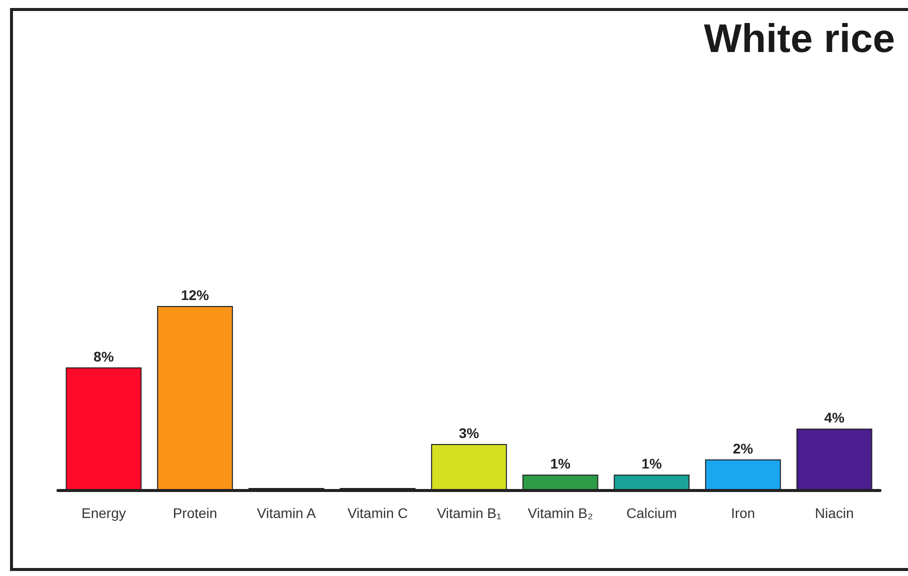  Describe the element at coordinates (469, 433) in the screenshot. I see `data-label: 3%` at that location.